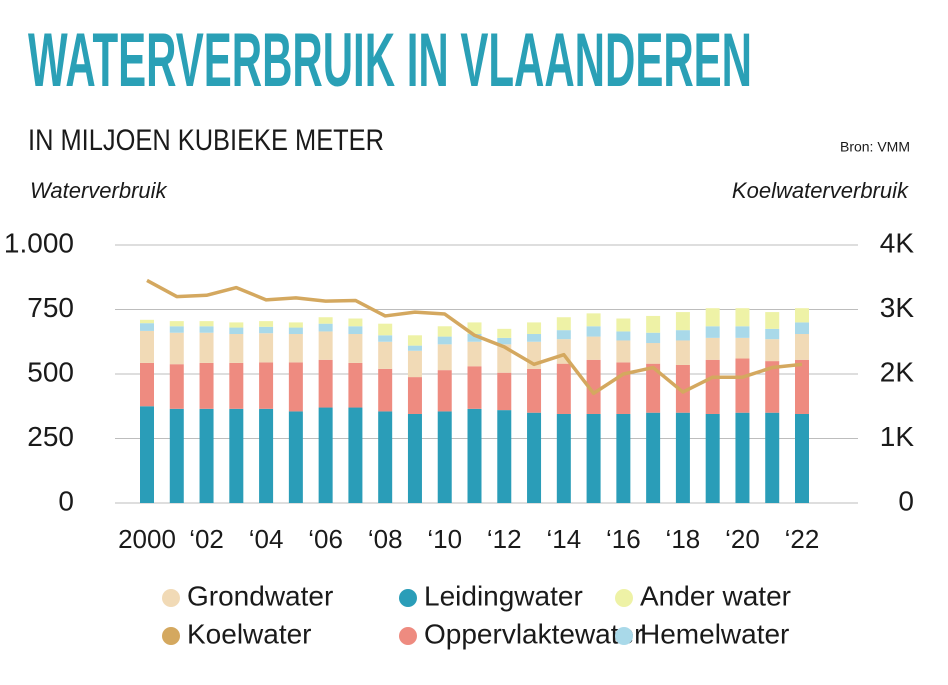  Describe the element at coordinates (623, 539) in the screenshot. I see `x-tick-label: ‘16` at that location.